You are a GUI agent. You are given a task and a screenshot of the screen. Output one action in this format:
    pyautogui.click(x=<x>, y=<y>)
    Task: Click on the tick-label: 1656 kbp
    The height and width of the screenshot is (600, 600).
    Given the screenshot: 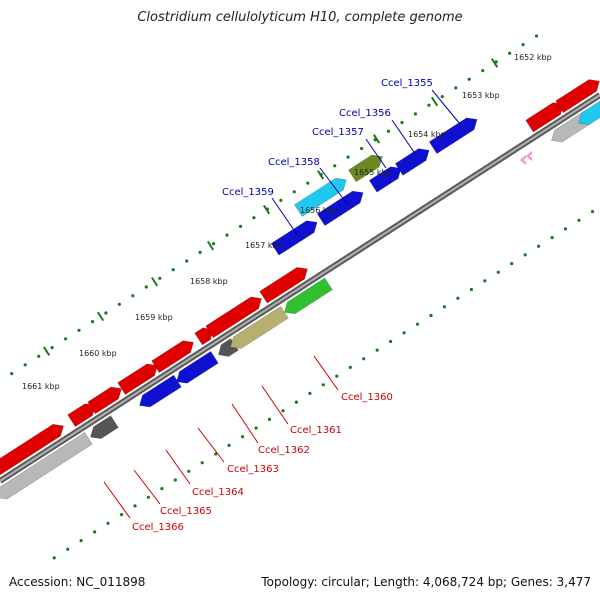 What is the action you would take?
    pyautogui.click(x=319, y=210)
    